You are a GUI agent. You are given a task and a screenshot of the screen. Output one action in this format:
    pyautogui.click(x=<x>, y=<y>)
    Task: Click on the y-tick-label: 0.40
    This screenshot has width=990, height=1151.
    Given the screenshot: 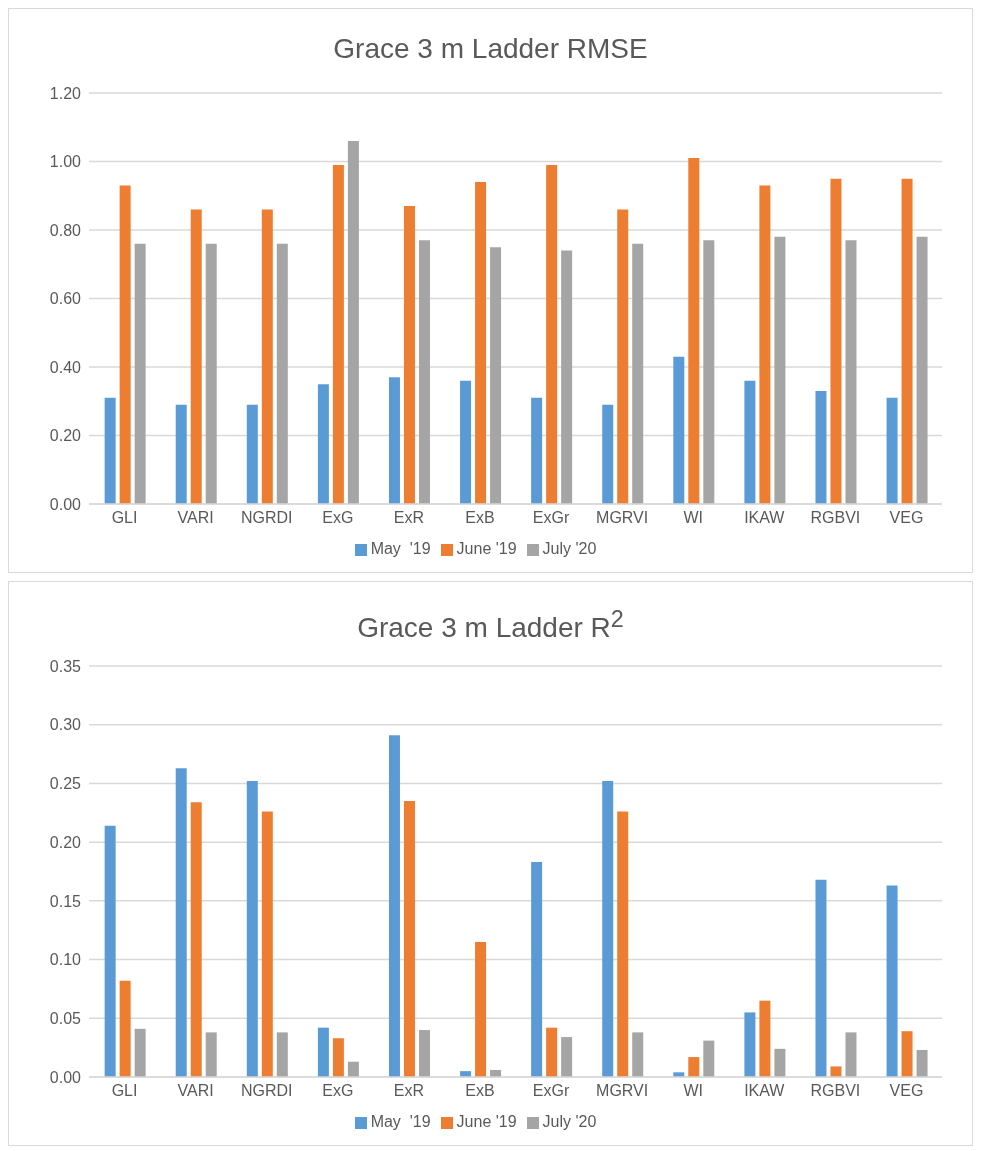 What is the action you would take?
    pyautogui.click(x=65, y=367)
    